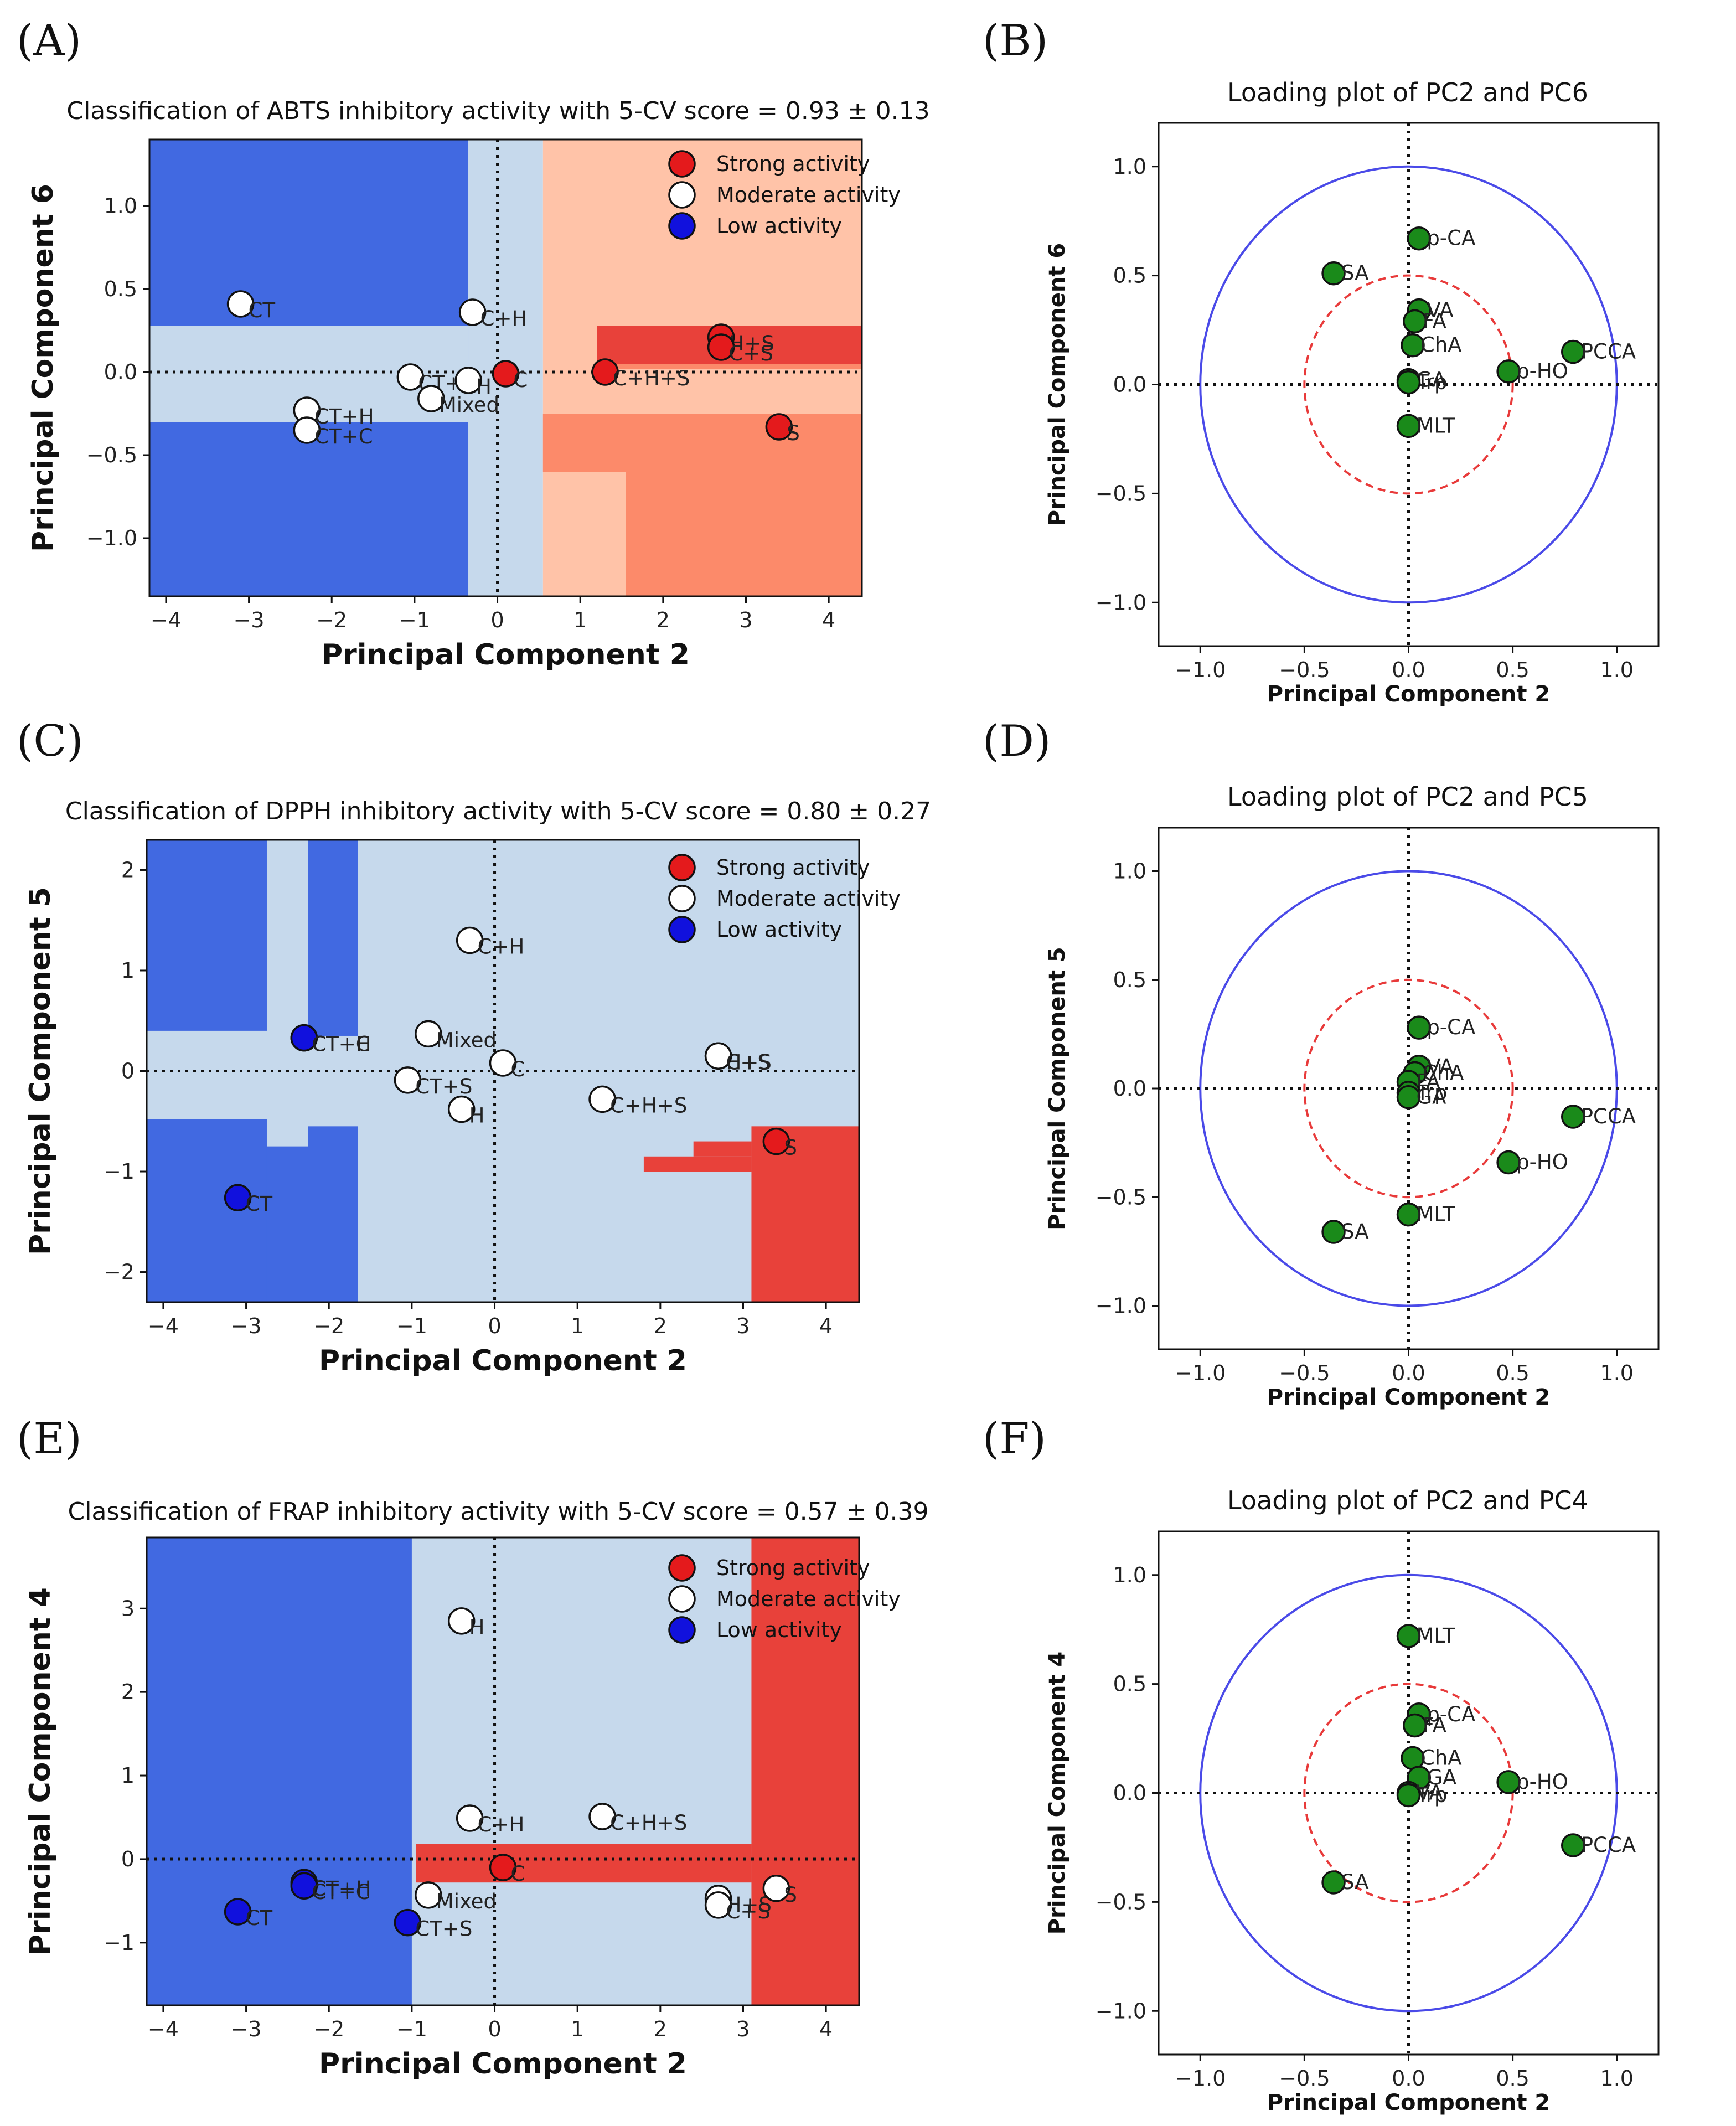  Describe the element at coordinates (484, 387) in the screenshot. I see `point-label: H` at that location.